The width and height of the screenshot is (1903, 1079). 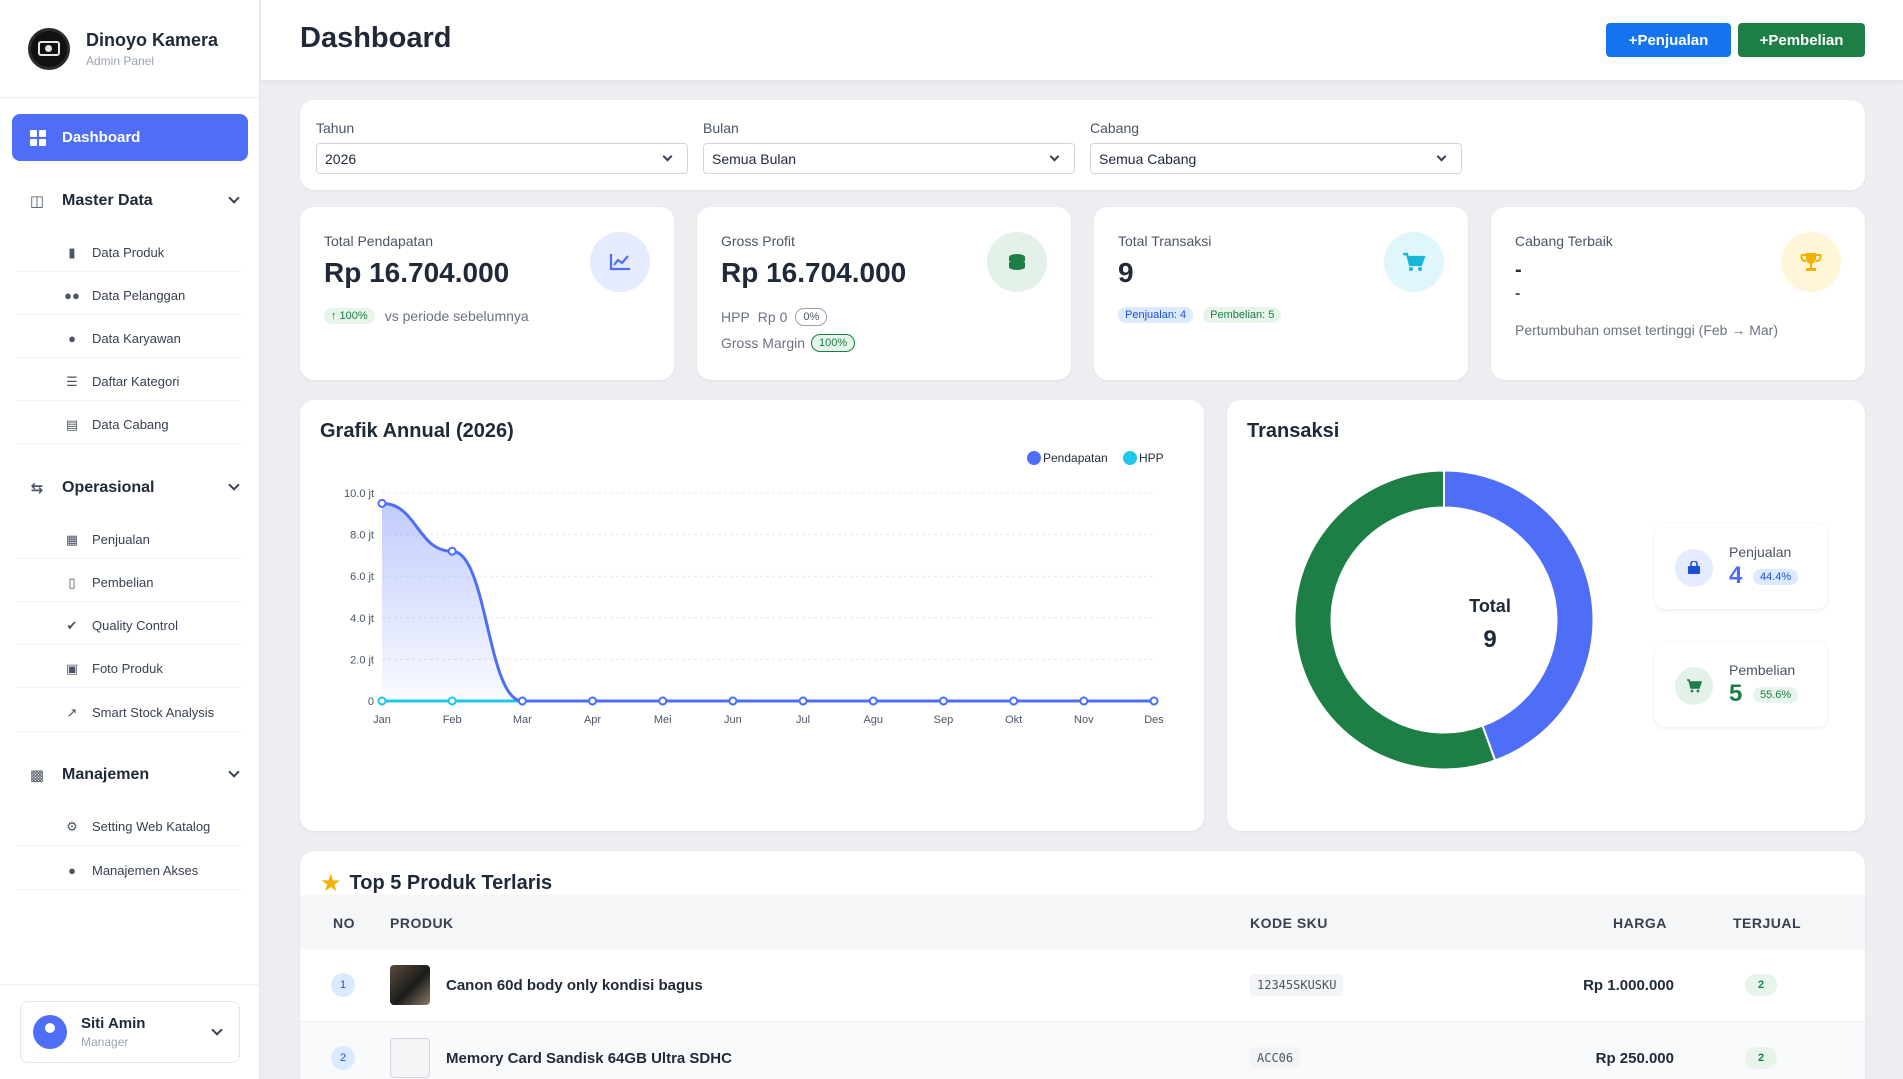 I want to click on page-title: Dashboard, so click(x=376, y=38).